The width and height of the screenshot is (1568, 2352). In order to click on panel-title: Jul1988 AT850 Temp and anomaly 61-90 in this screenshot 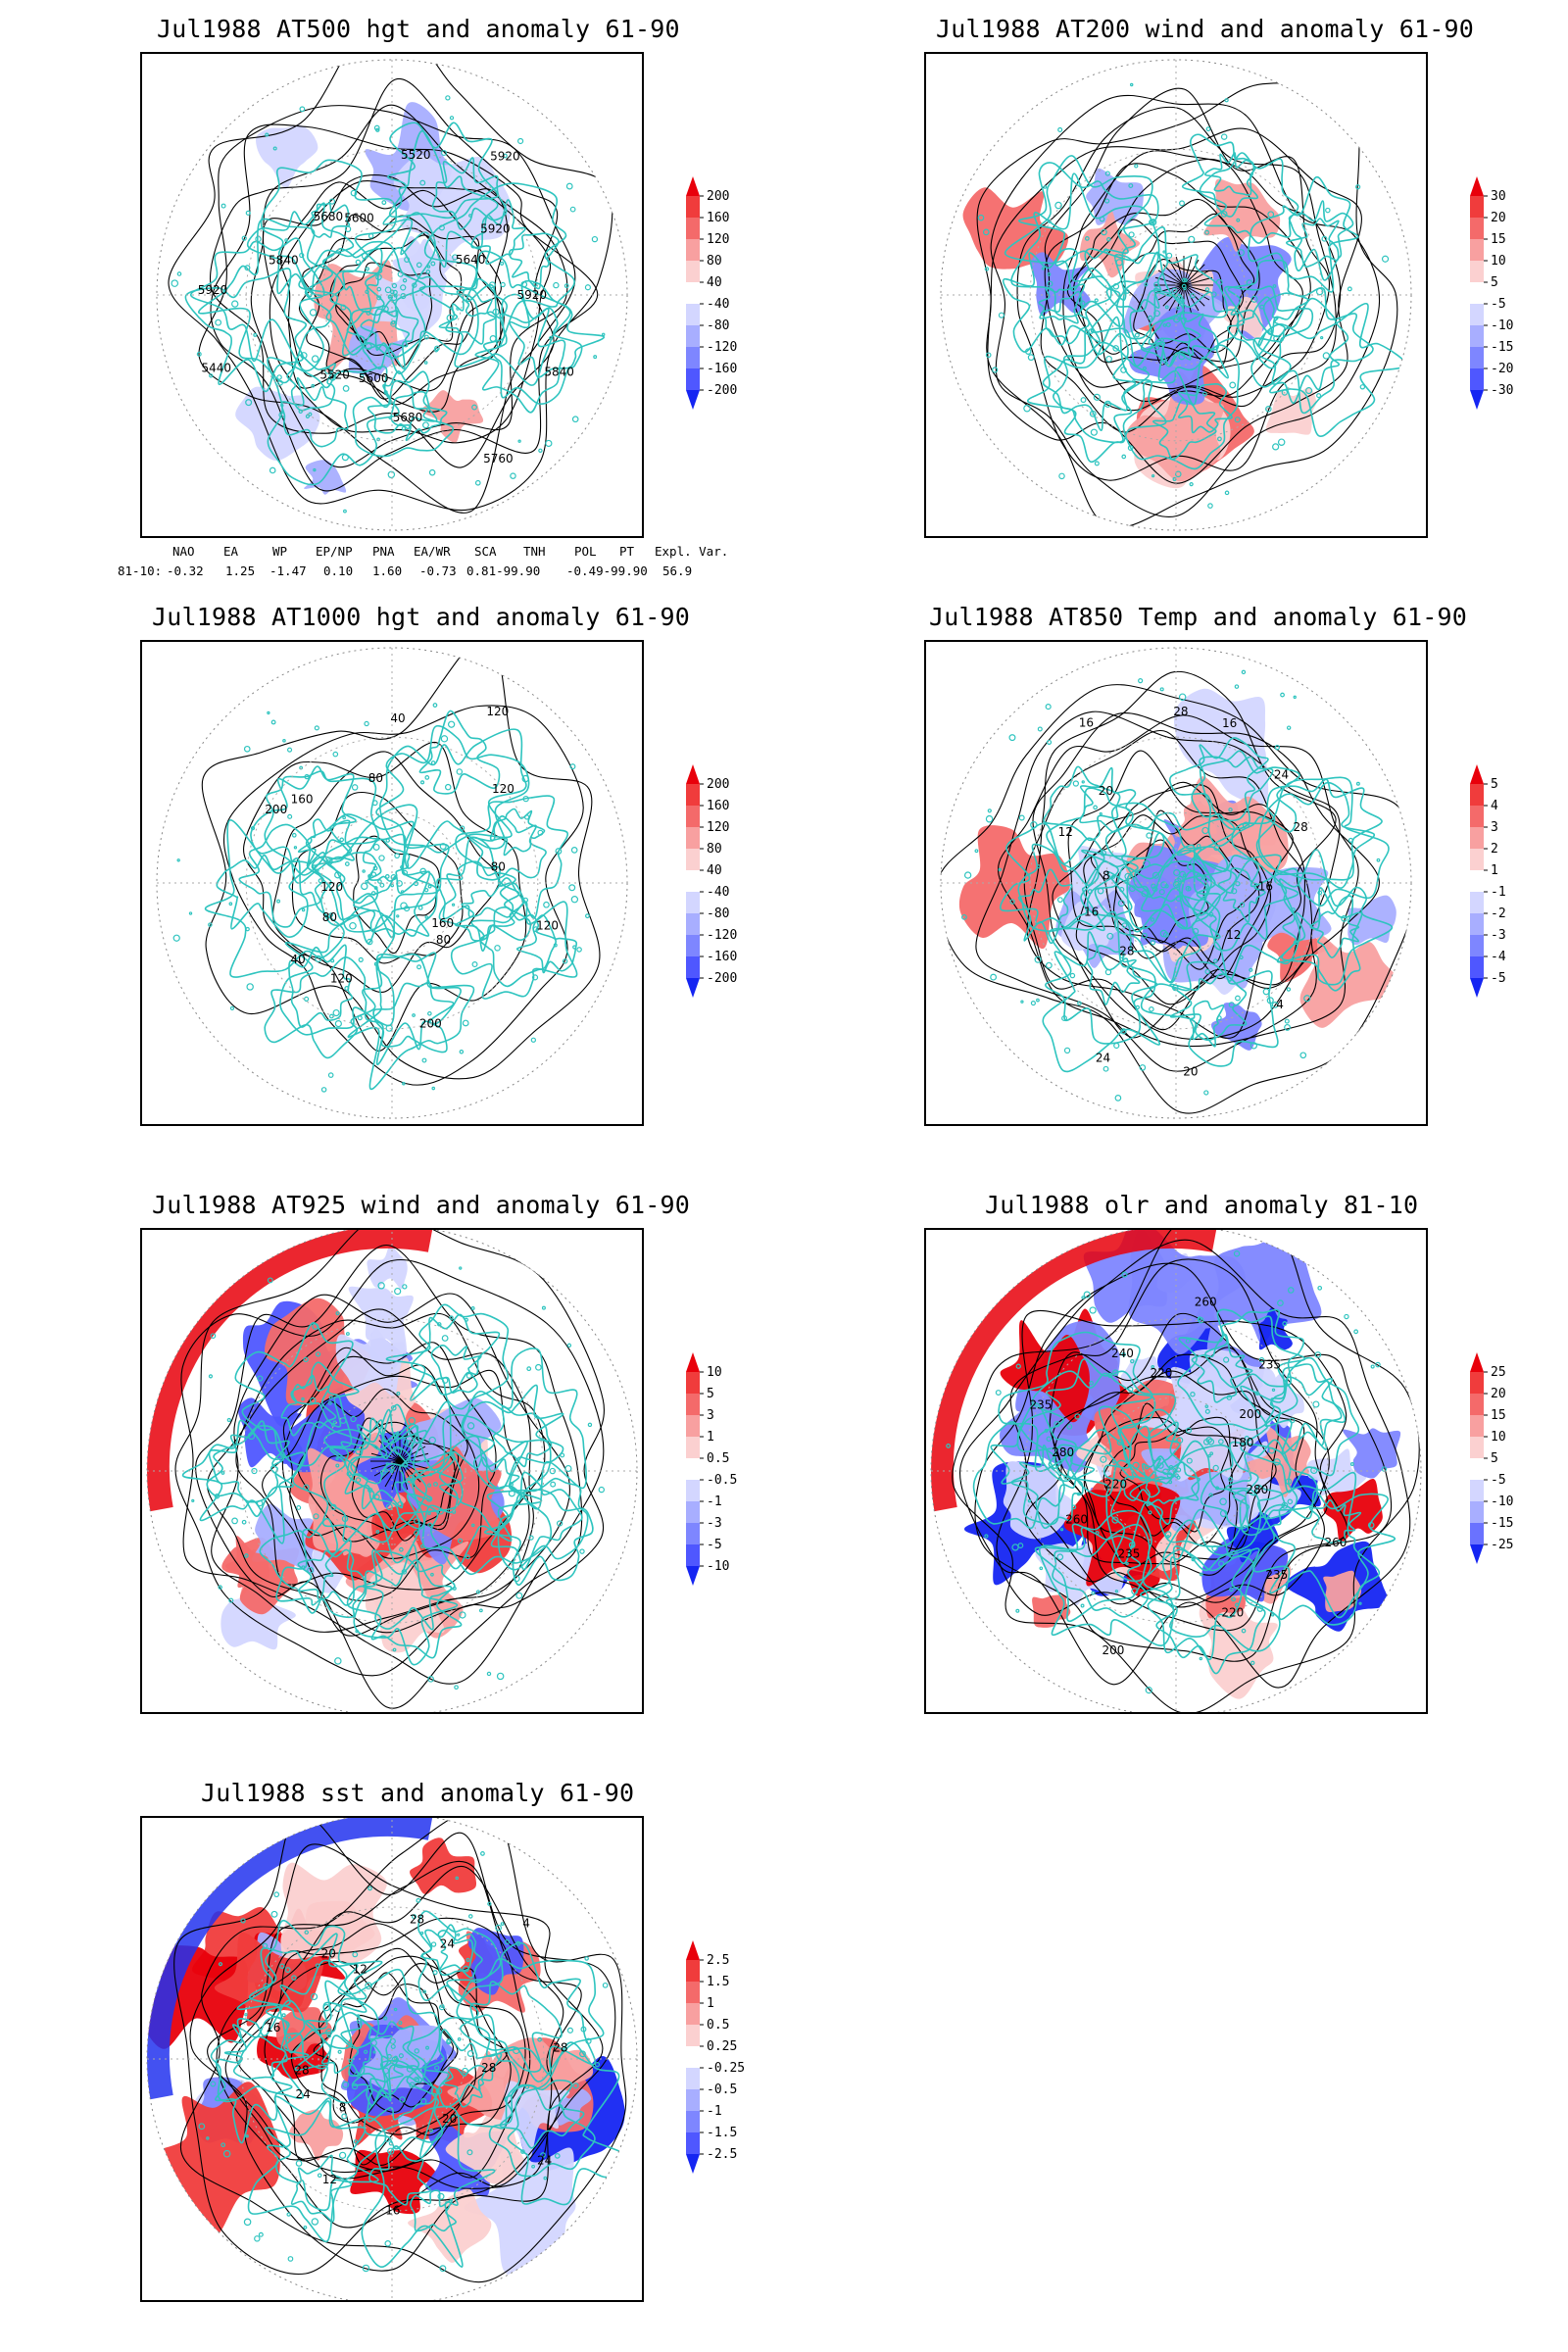, I will do `click(1198, 617)`.